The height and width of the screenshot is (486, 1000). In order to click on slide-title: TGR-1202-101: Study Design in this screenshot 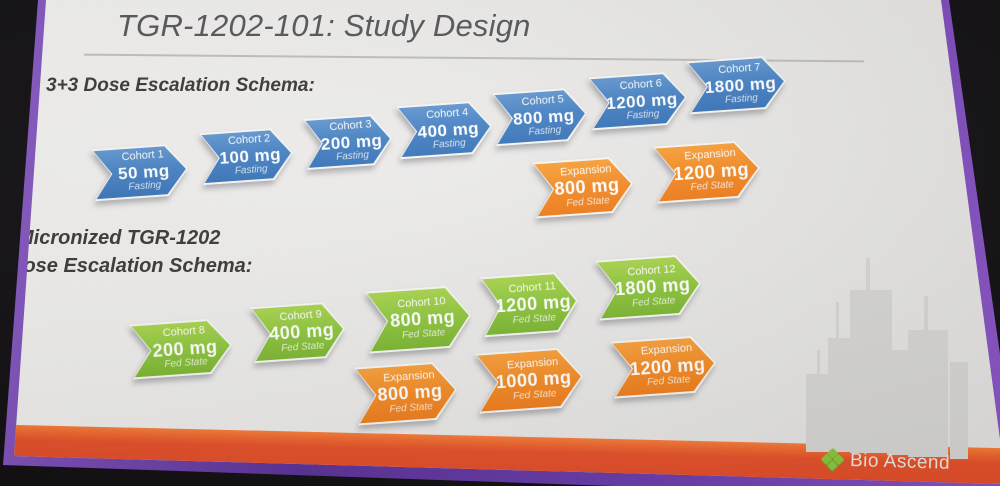, I will do `click(324, 25)`.